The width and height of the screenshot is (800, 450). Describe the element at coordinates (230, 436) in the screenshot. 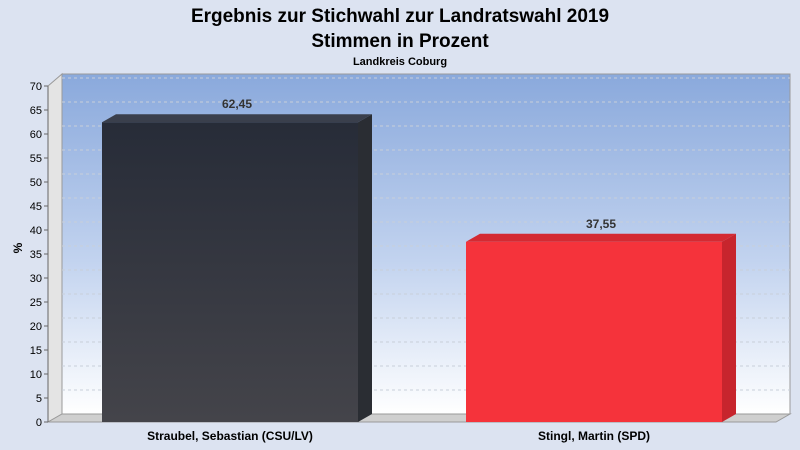

I see `x-category-label: Straubel, Sebastian (CSU/LV)` at that location.